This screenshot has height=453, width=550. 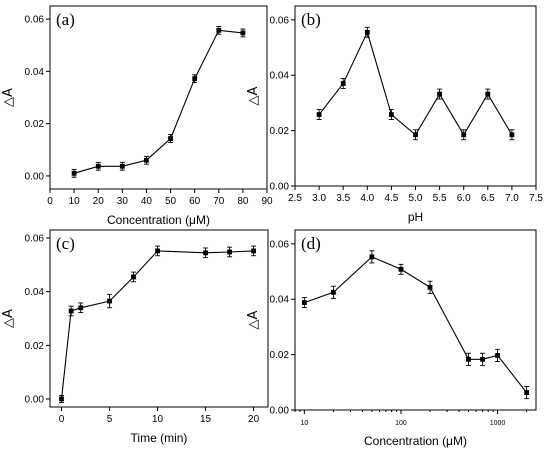 I want to click on x-tick-label: 90, so click(x=267, y=201).